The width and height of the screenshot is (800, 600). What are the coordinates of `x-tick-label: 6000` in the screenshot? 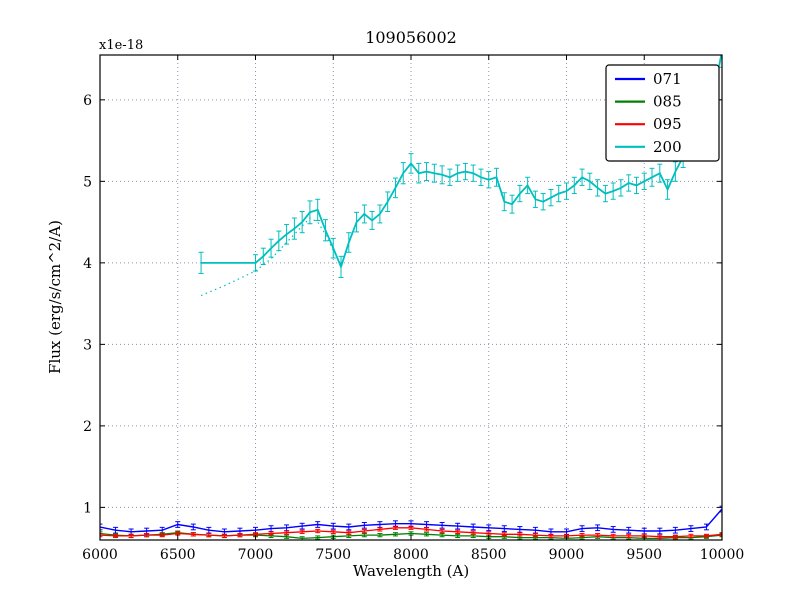 It's located at (100, 555).